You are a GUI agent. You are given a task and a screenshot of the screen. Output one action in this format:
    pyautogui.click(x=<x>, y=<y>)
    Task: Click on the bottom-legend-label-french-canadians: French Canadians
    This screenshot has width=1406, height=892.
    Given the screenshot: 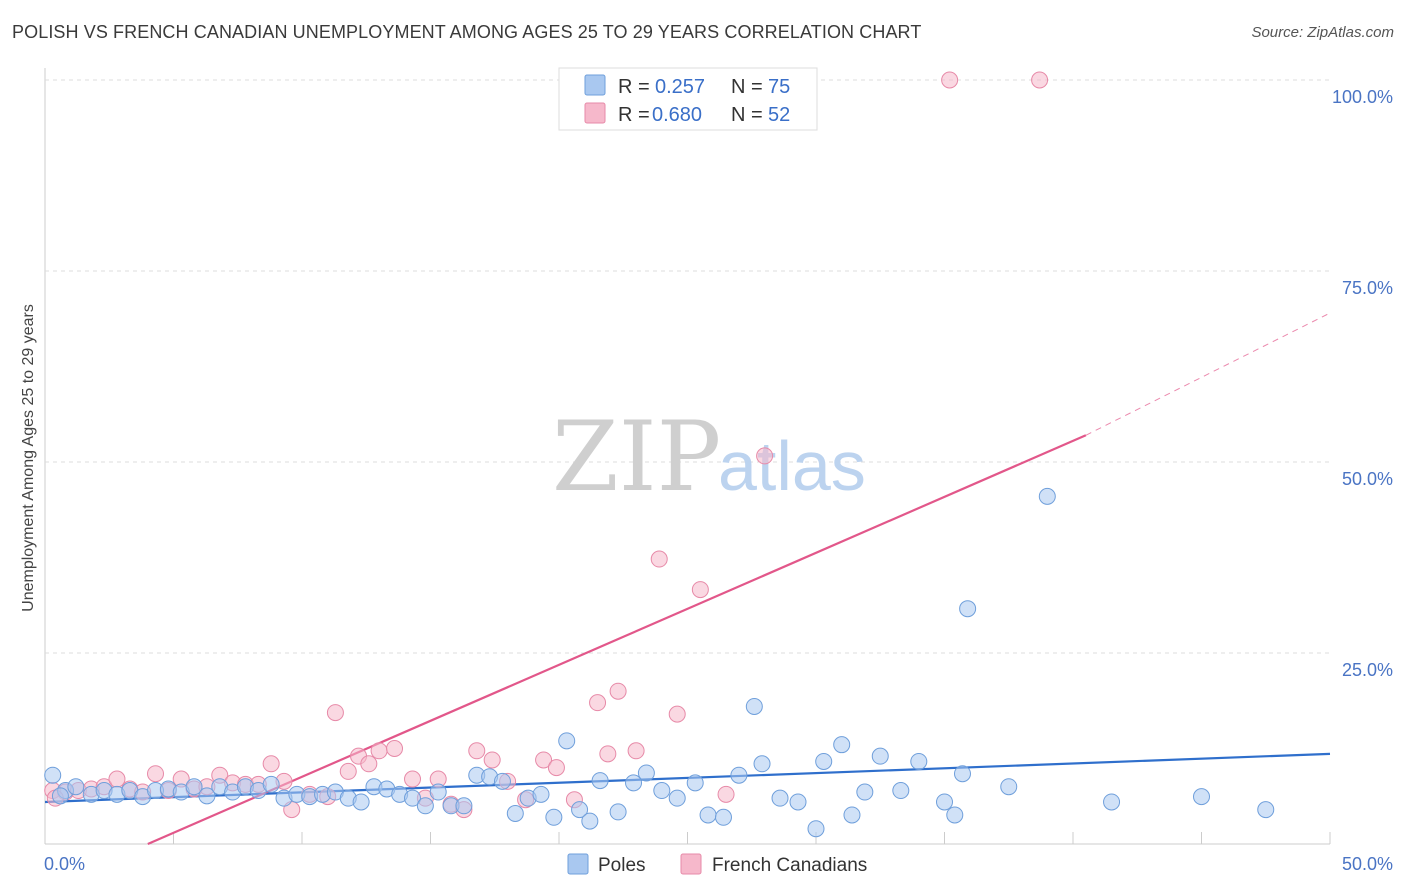 What is the action you would take?
    pyautogui.click(x=789, y=865)
    